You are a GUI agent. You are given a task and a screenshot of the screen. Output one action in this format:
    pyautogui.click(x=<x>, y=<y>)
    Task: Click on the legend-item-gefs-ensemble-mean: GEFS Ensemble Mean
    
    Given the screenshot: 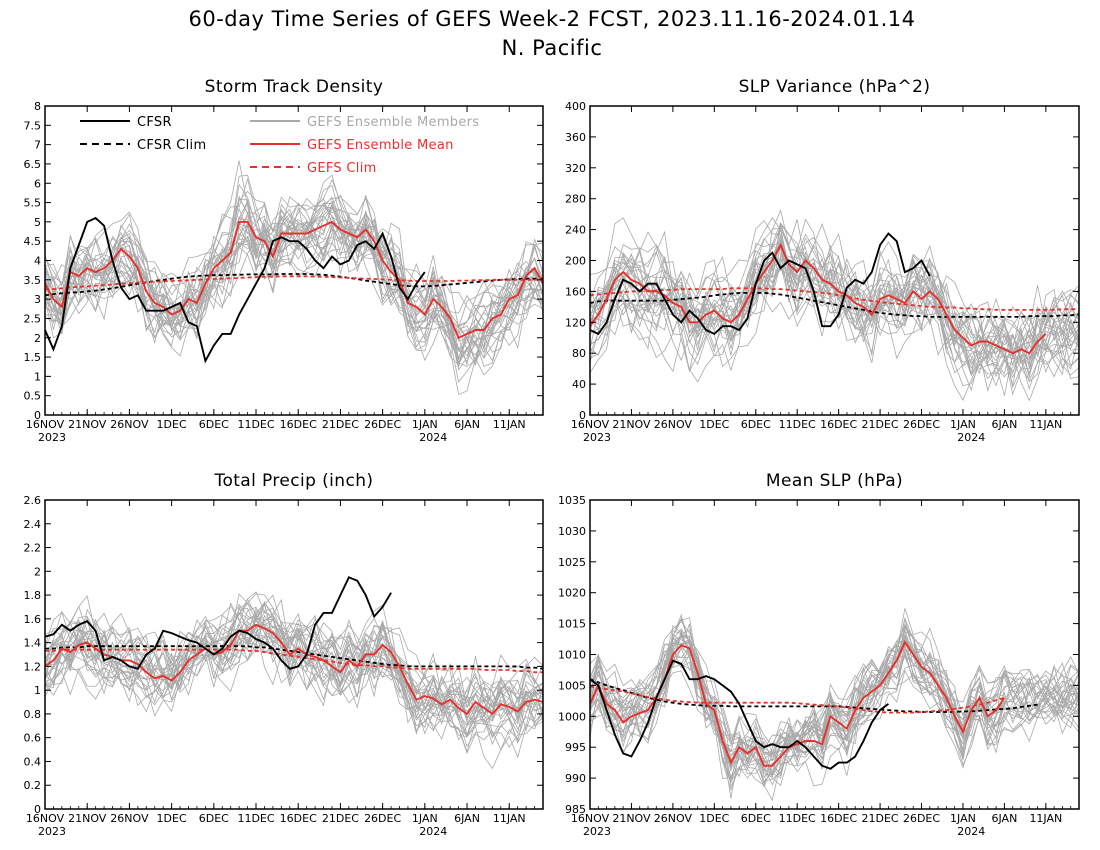 What is the action you would take?
    pyautogui.click(x=352, y=145)
    